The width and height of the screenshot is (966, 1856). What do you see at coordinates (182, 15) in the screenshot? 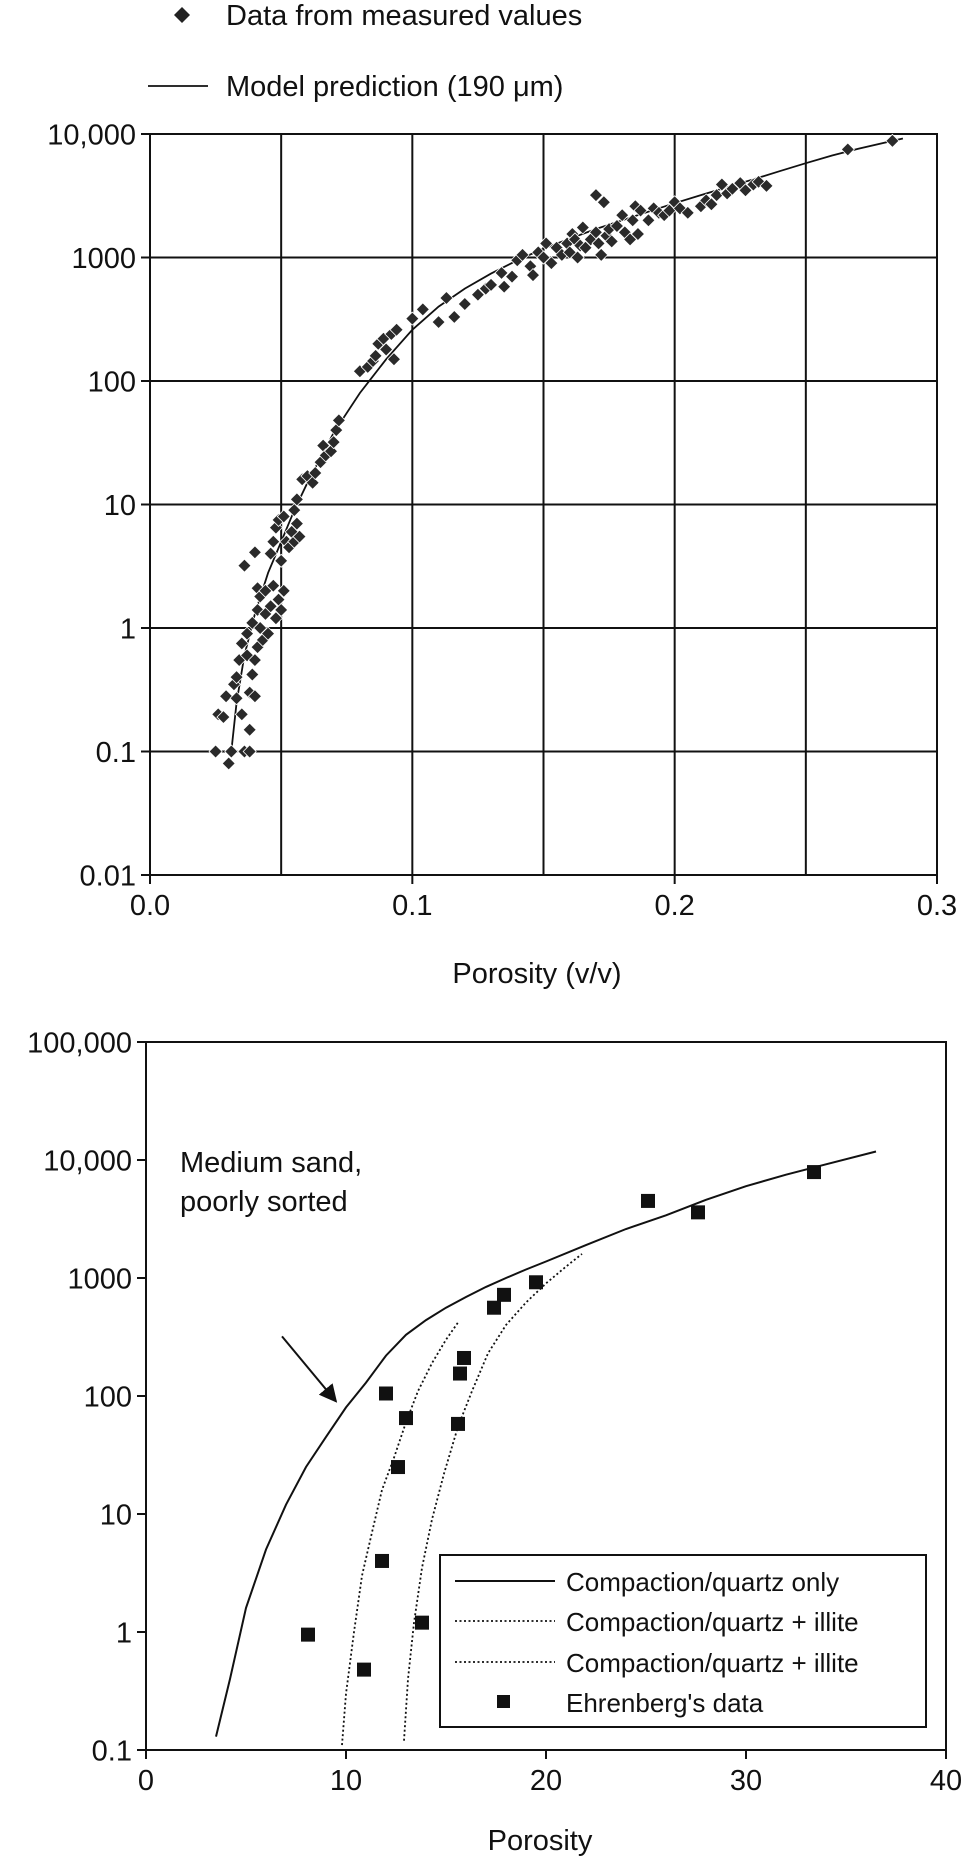
I see `legend-diamond-marker` at bounding box center [182, 15].